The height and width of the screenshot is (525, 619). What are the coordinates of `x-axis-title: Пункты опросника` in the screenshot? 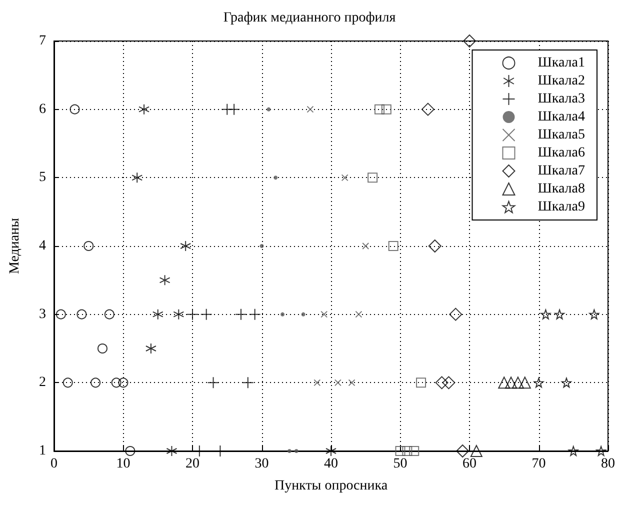 It's located at (331, 486).